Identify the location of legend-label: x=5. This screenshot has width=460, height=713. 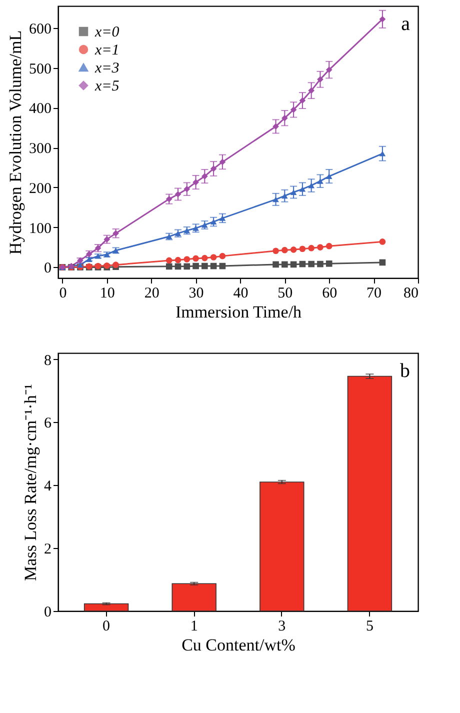
(107, 86).